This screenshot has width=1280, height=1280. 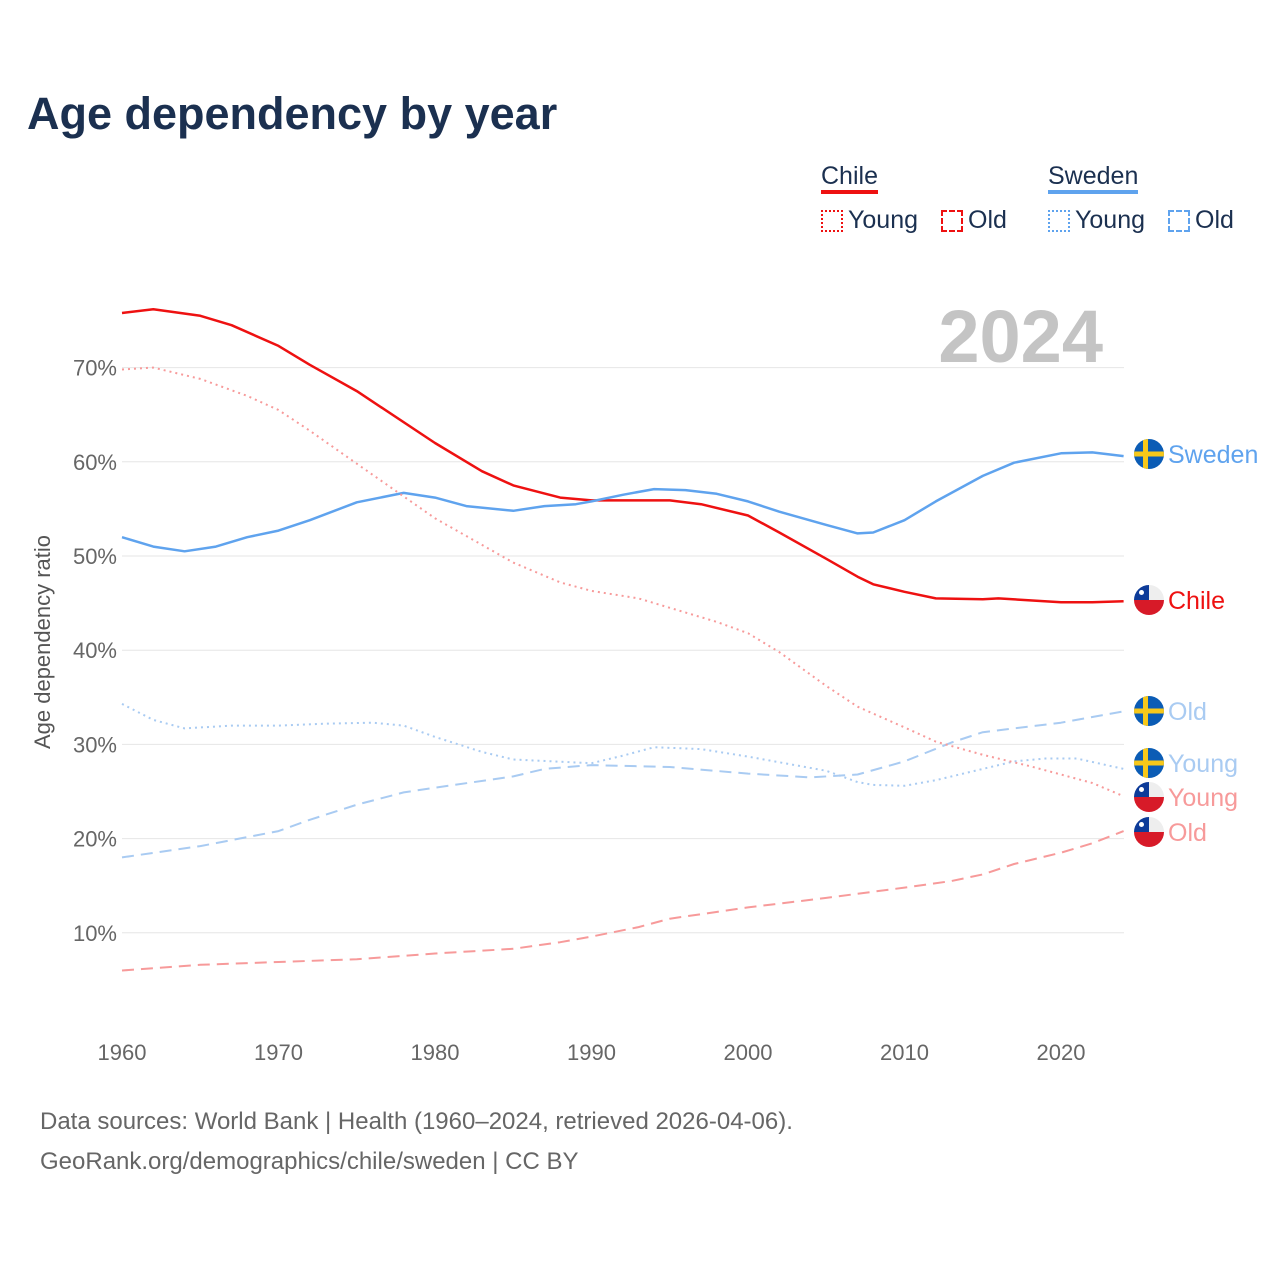 What do you see at coordinates (849, 178) in the screenshot?
I see `legend-chile-header: Chile` at bounding box center [849, 178].